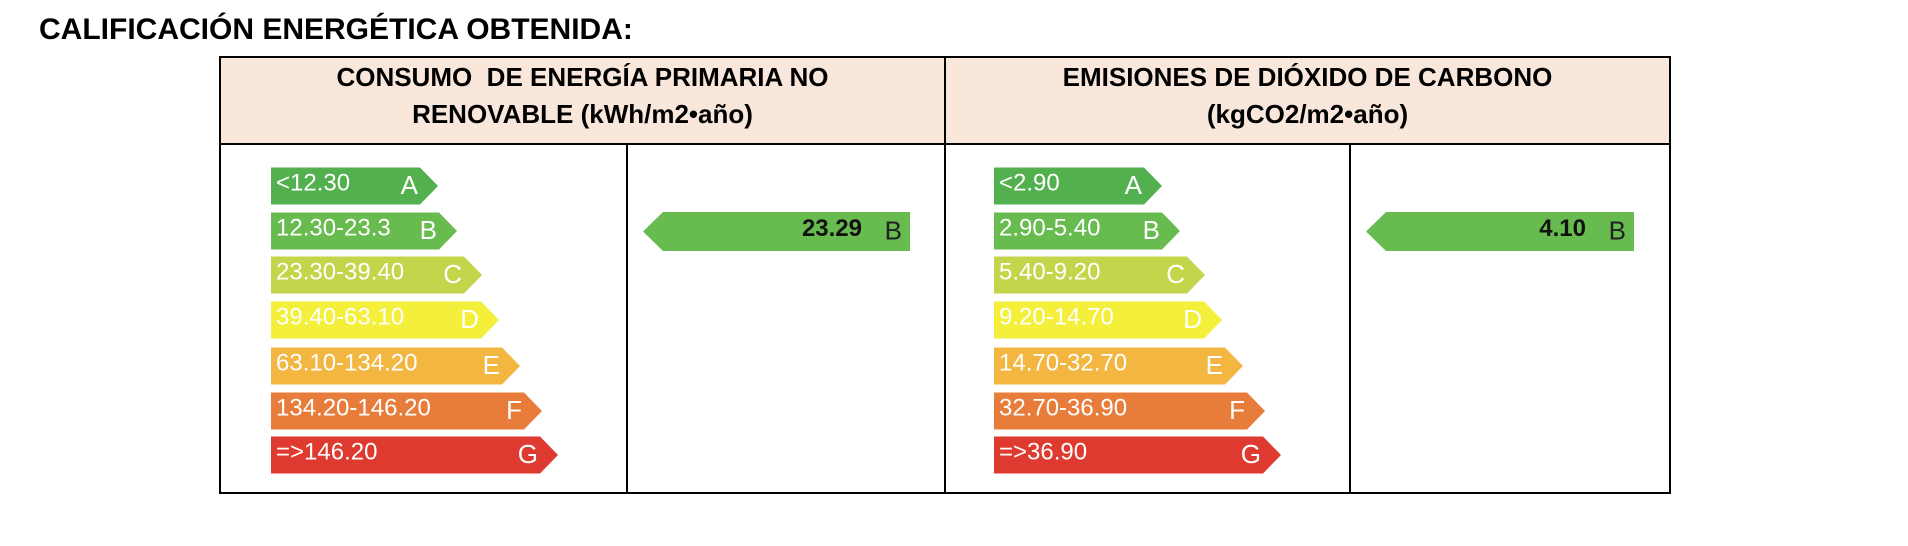 The image size is (1908, 546). I want to click on header-text: RENOVABLE (kWh/m2•año), so click(582, 114).